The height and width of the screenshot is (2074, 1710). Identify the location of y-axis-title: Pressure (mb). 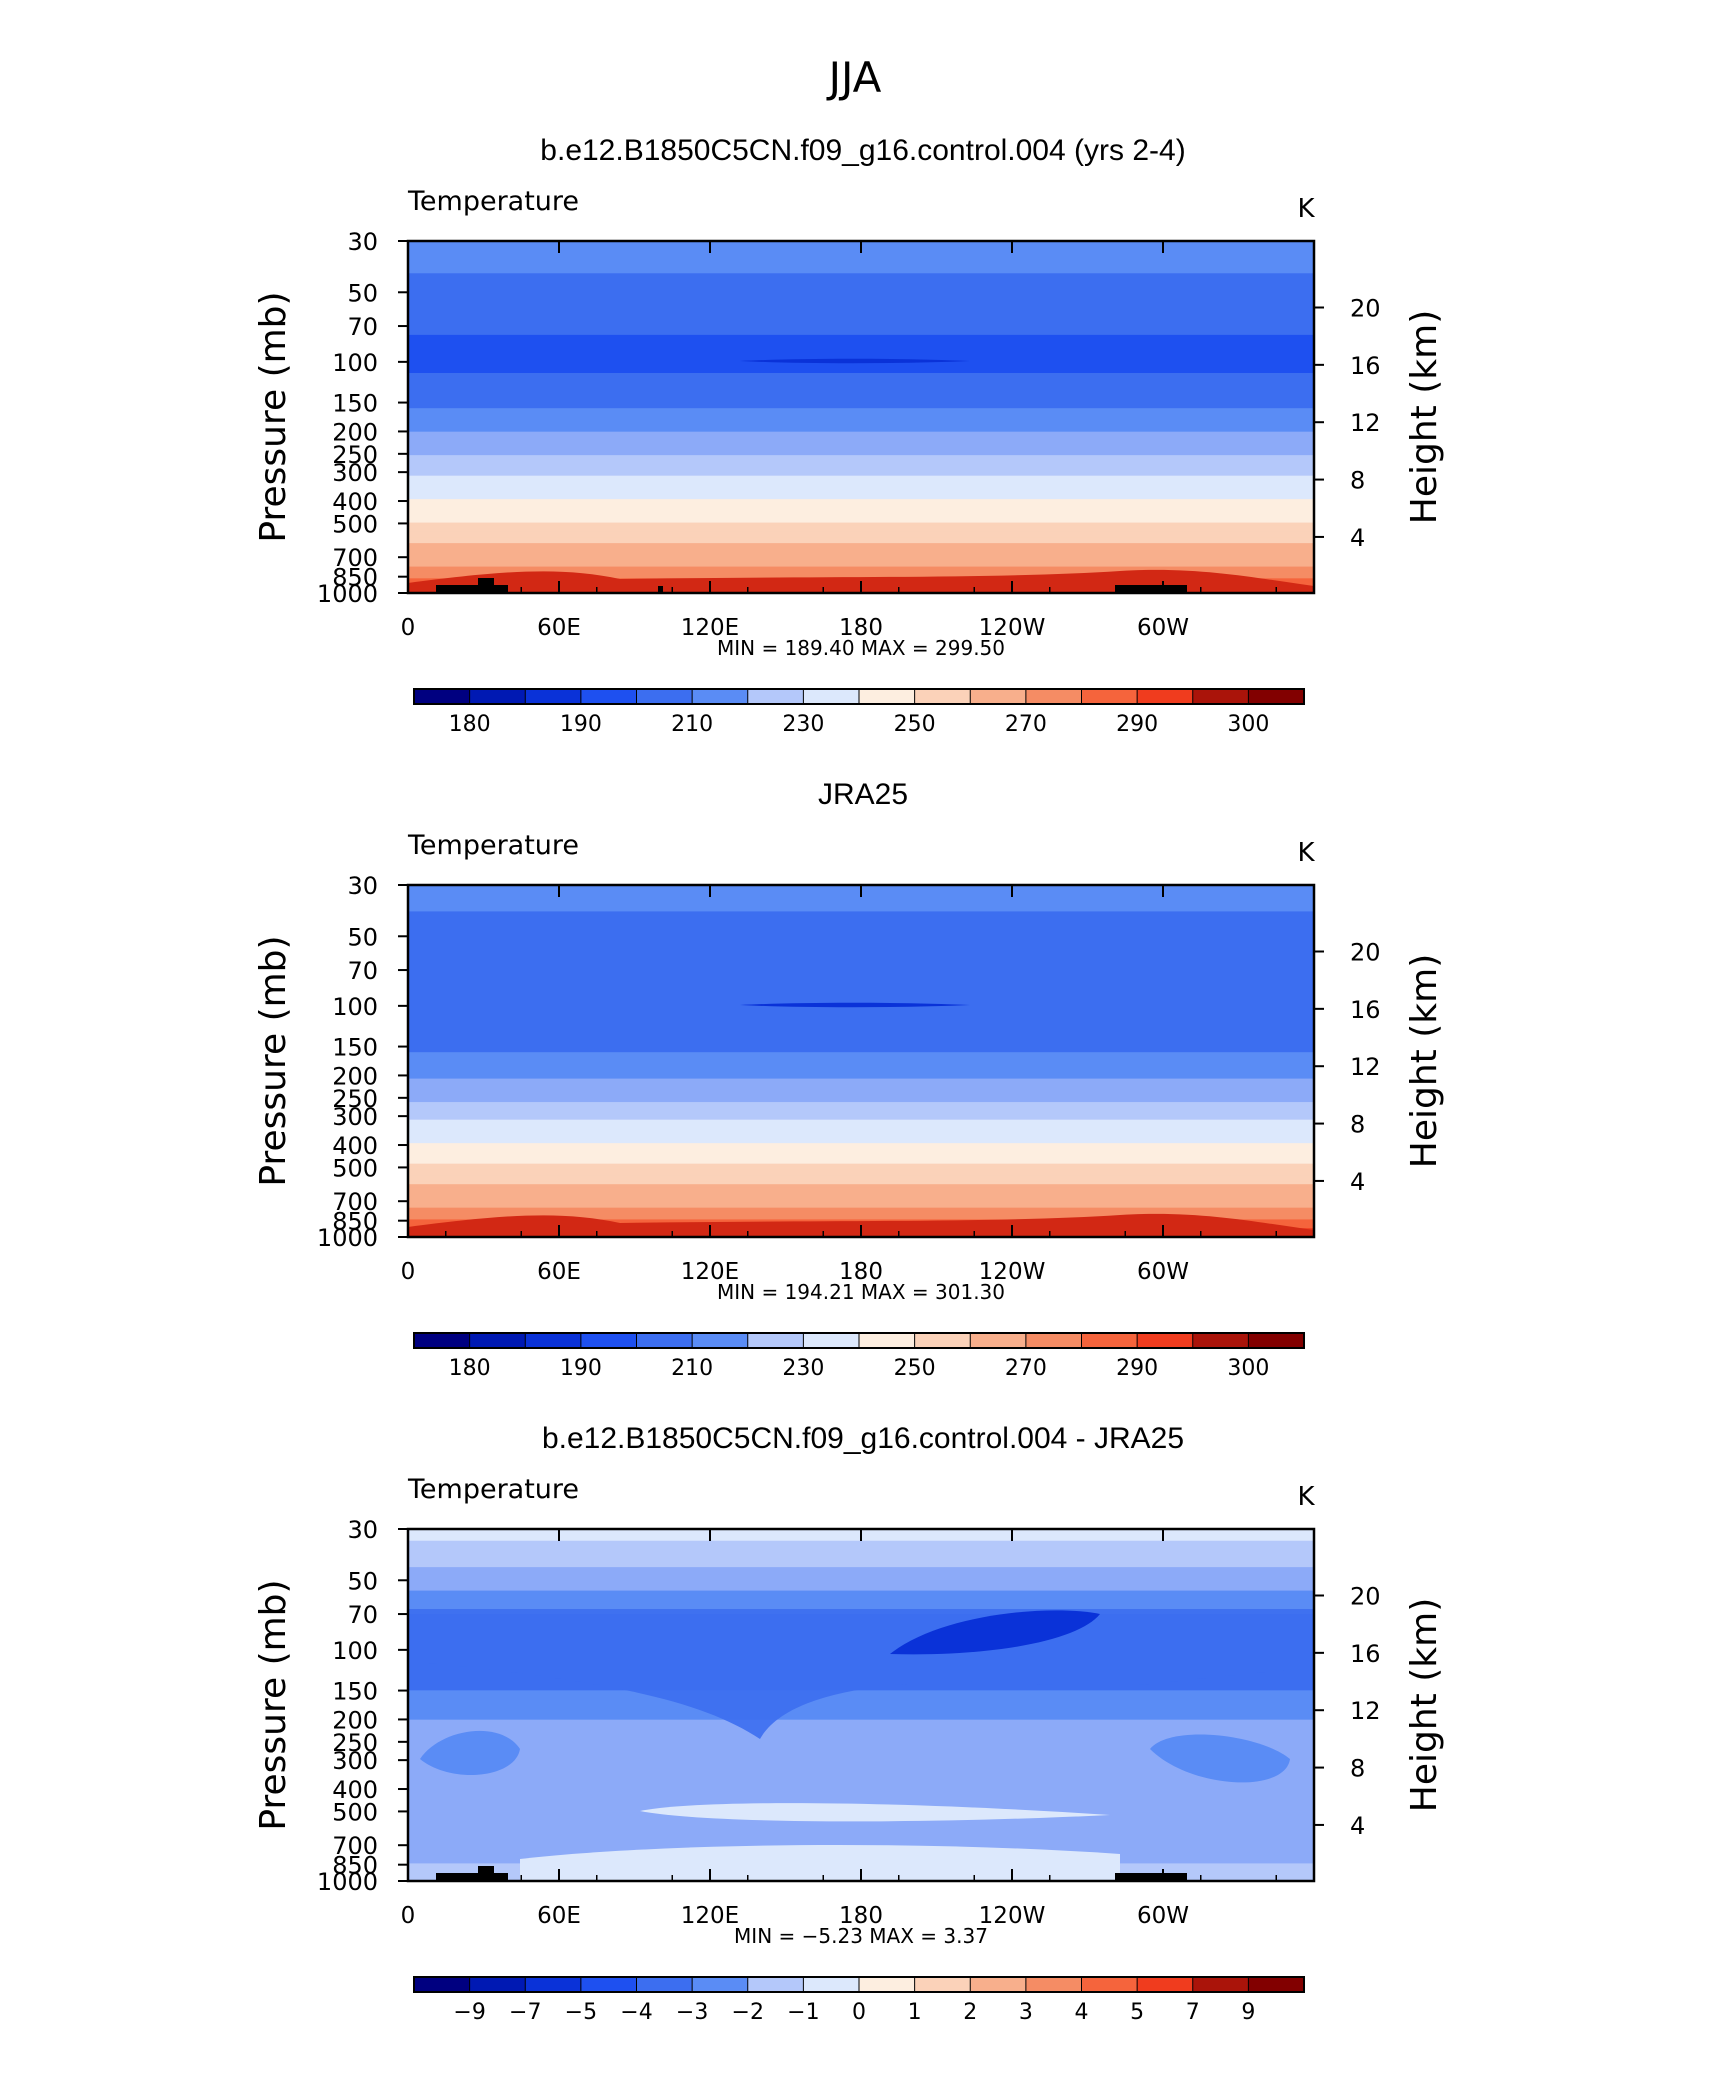
(273, 1060).